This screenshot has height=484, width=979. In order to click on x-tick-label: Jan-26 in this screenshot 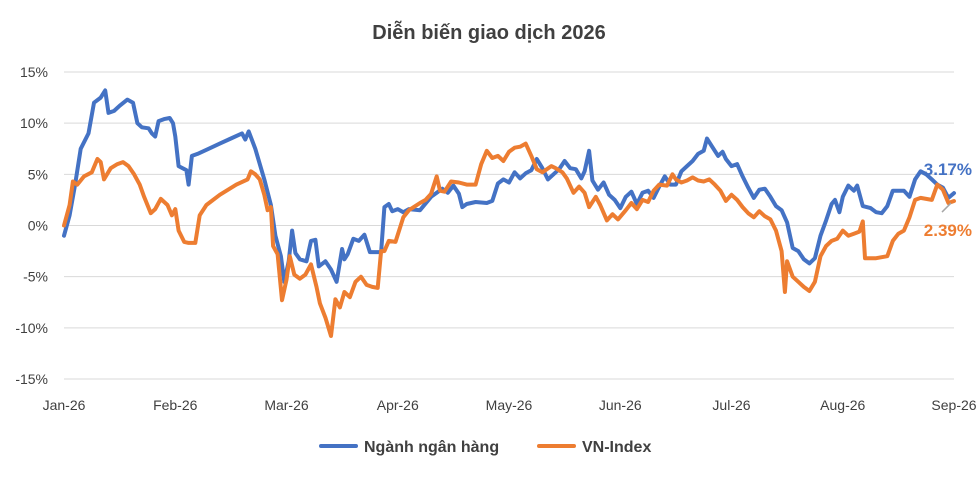, I will do `click(64, 405)`.